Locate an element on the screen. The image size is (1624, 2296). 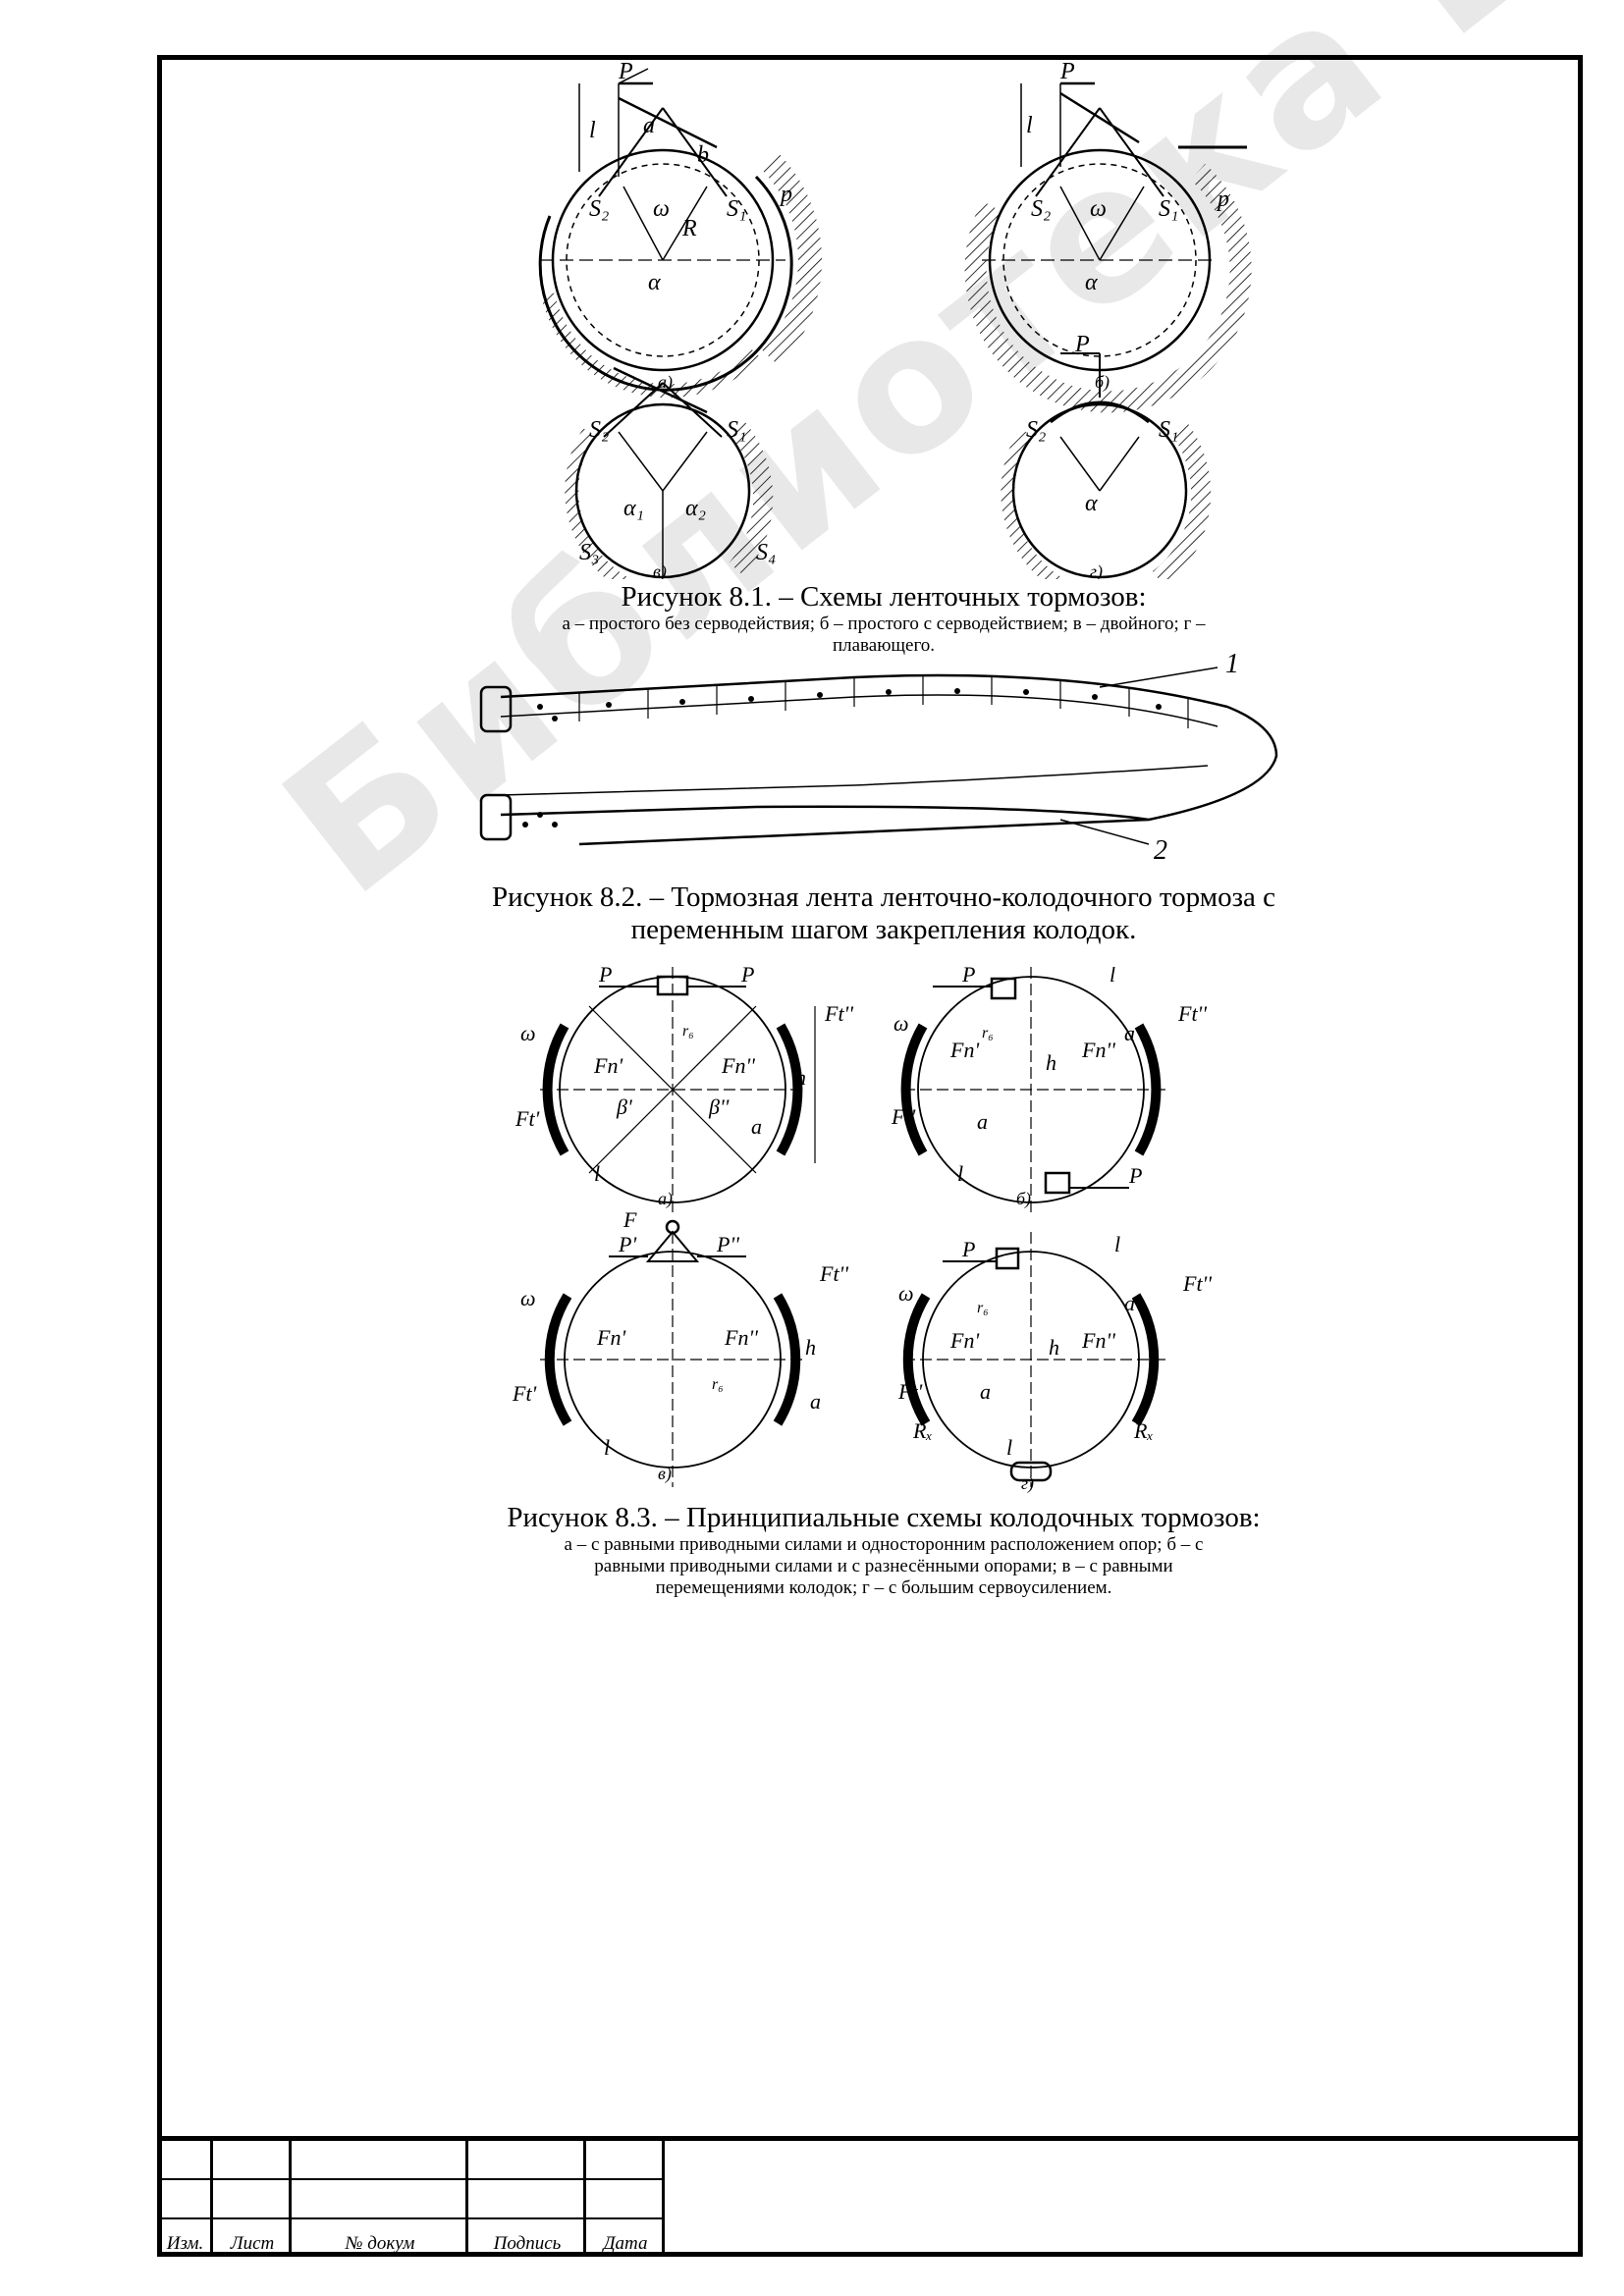
fig3-label-Ft2-g: Ft'' is located at coordinates (1197, 1284).